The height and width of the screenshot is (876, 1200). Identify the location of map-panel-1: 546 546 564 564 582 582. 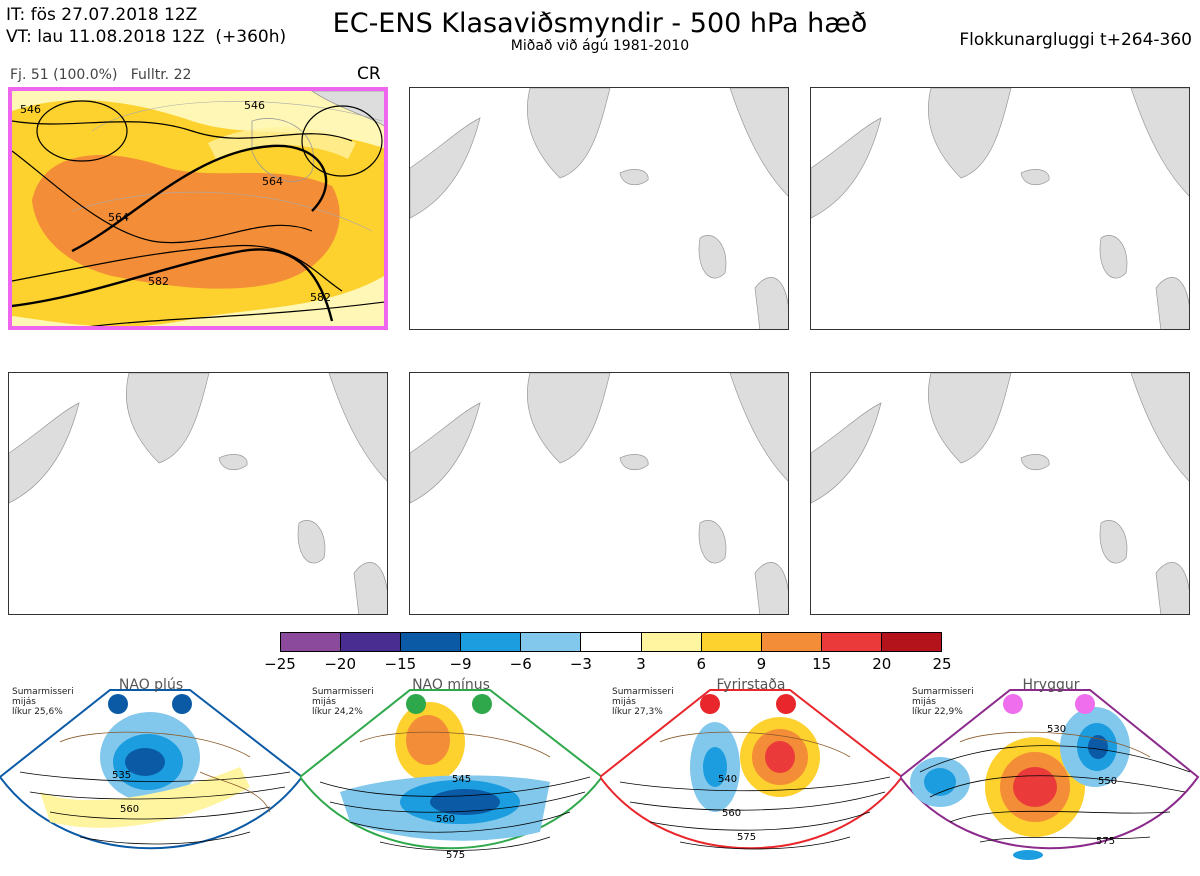
(198, 208).